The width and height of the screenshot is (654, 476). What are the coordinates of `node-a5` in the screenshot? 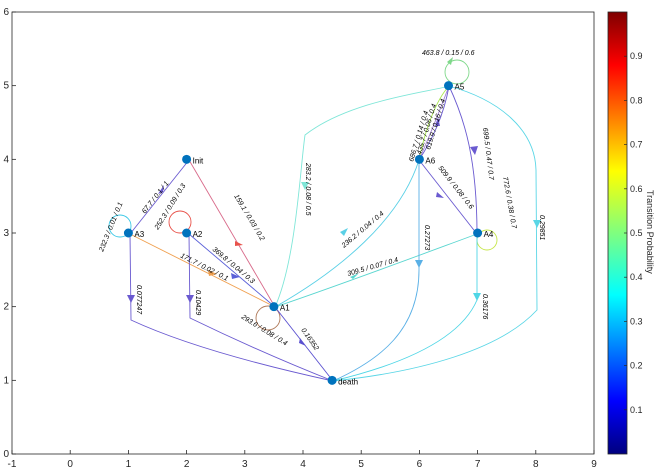 It's located at (448, 86).